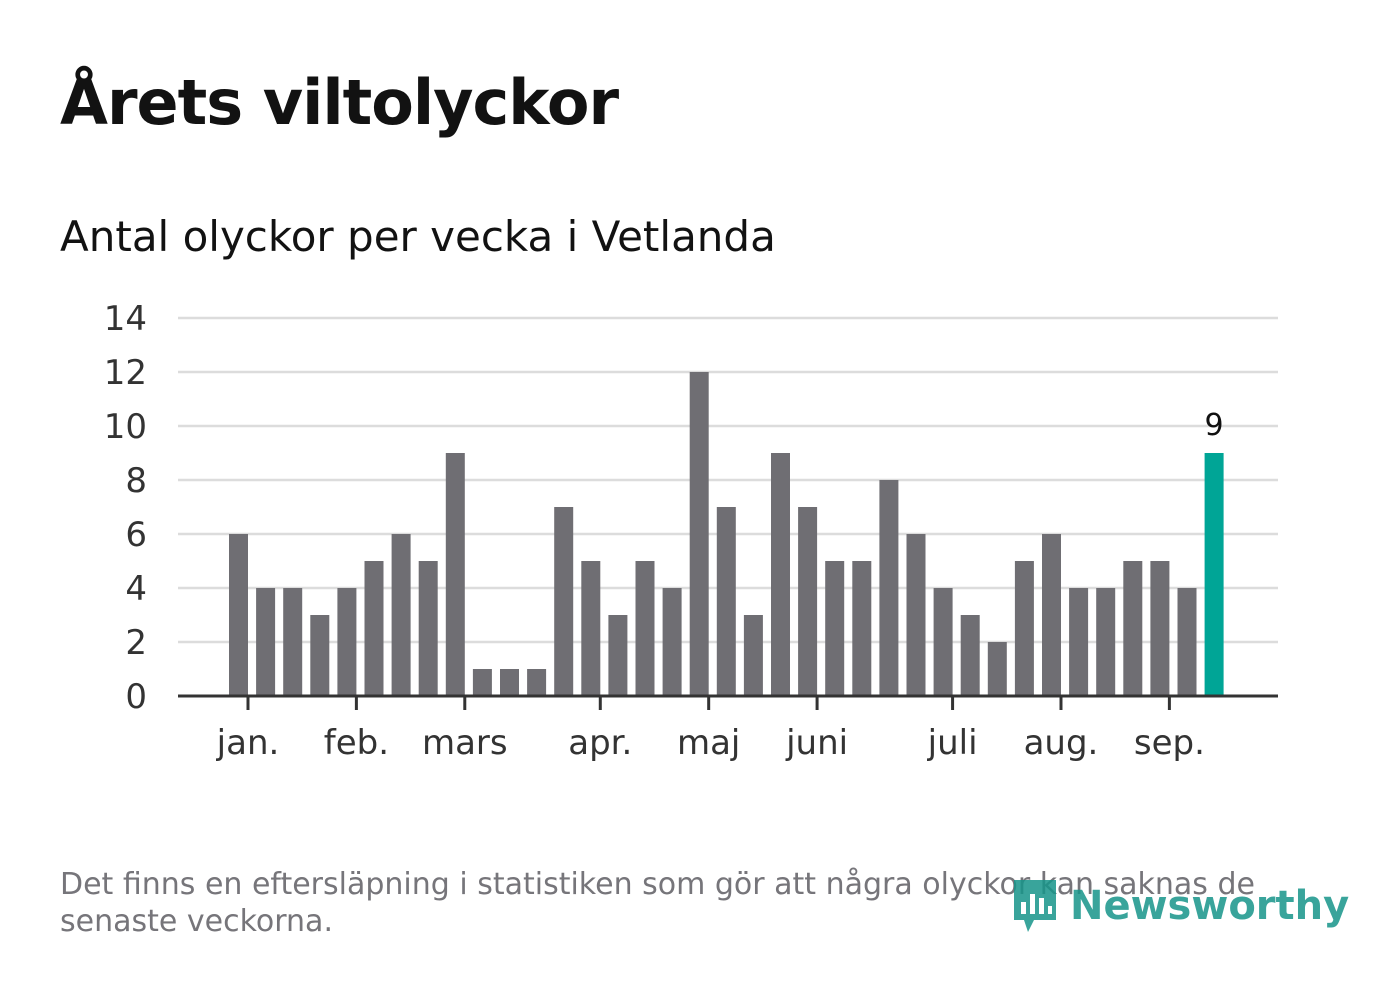  Describe the element at coordinates (1035, 906) in the screenshot. I see `newsworthy-logo-icon` at that location.